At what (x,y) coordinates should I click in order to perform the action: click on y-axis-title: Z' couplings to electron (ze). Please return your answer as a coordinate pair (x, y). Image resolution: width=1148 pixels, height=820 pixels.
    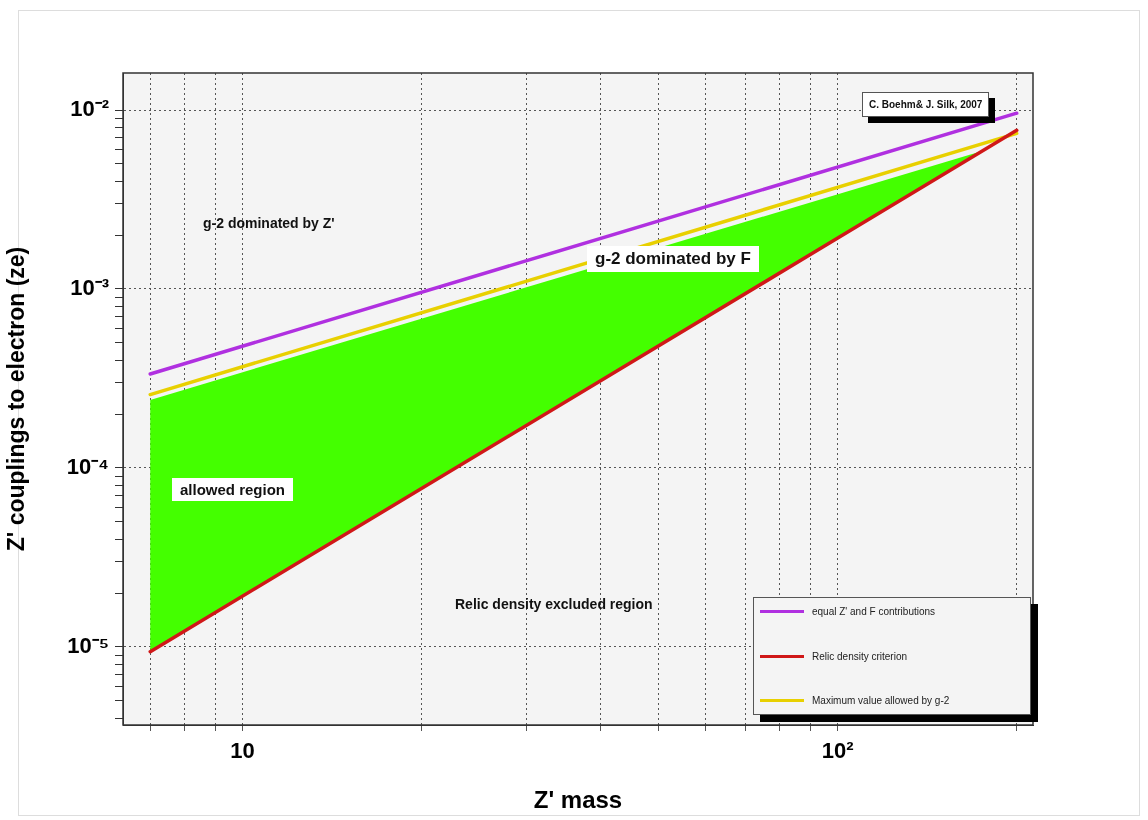
    Looking at the image, I should click on (16, 399).